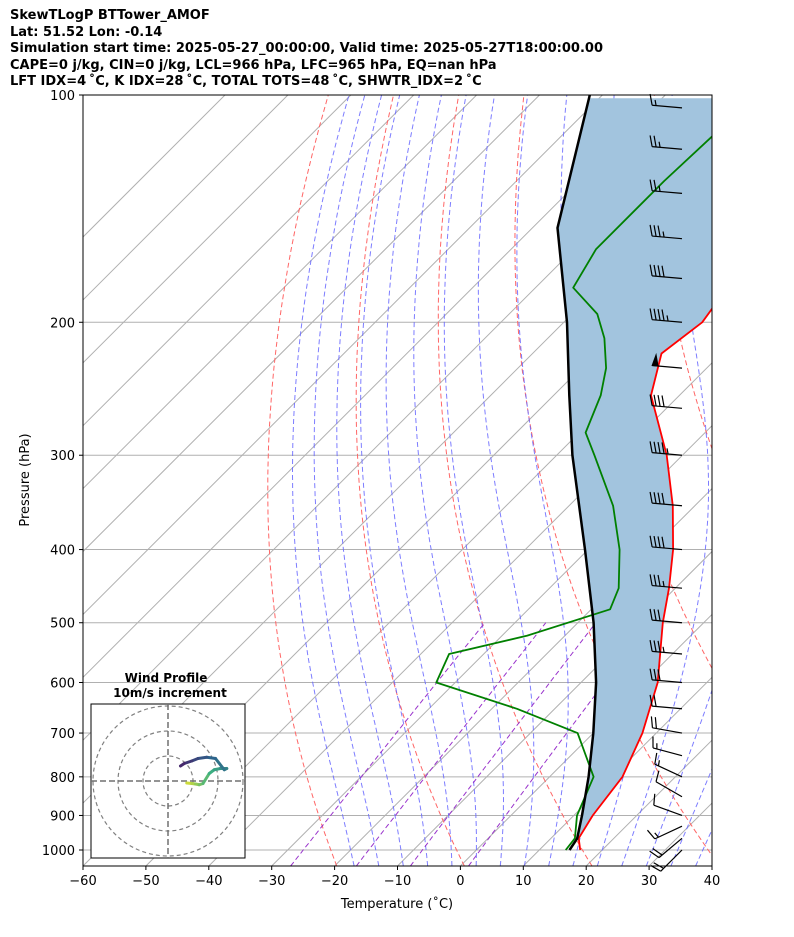  What do you see at coordinates (62, 684) in the screenshot?
I see `y-tick-label: 600` at bounding box center [62, 684].